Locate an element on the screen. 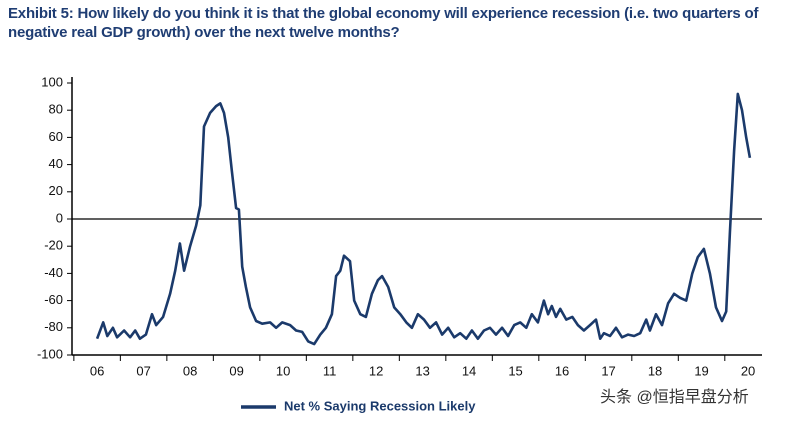 The image size is (796, 421). y-tick-label: -100 is located at coordinates (50, 353).